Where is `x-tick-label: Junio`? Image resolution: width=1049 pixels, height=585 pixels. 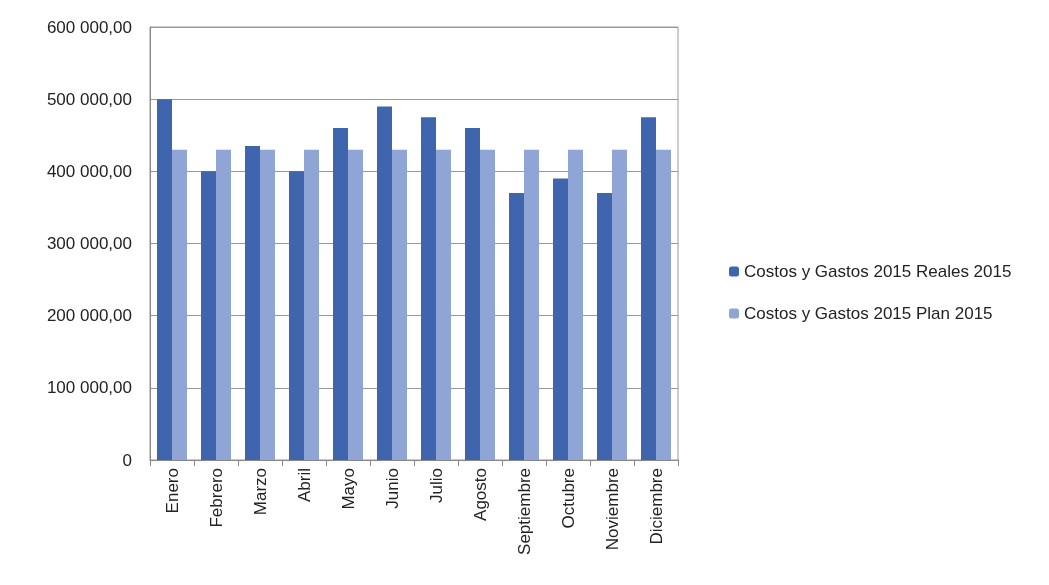
x-tick-label: Junio is located at coordinates (392, 488).